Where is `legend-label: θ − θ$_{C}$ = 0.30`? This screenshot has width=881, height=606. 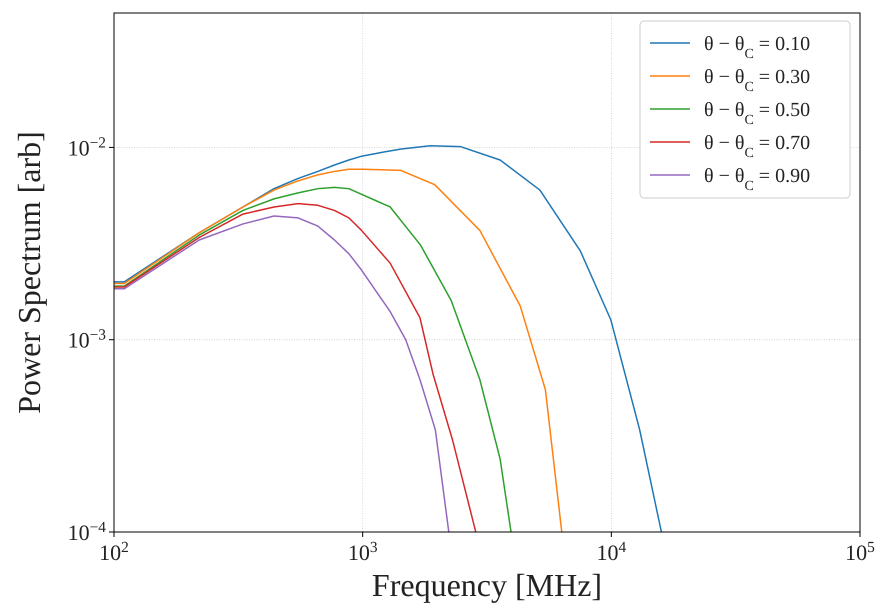
legend-label: θ − θ$_{C}$ = 0.30 is located at coordinates (757, 80).